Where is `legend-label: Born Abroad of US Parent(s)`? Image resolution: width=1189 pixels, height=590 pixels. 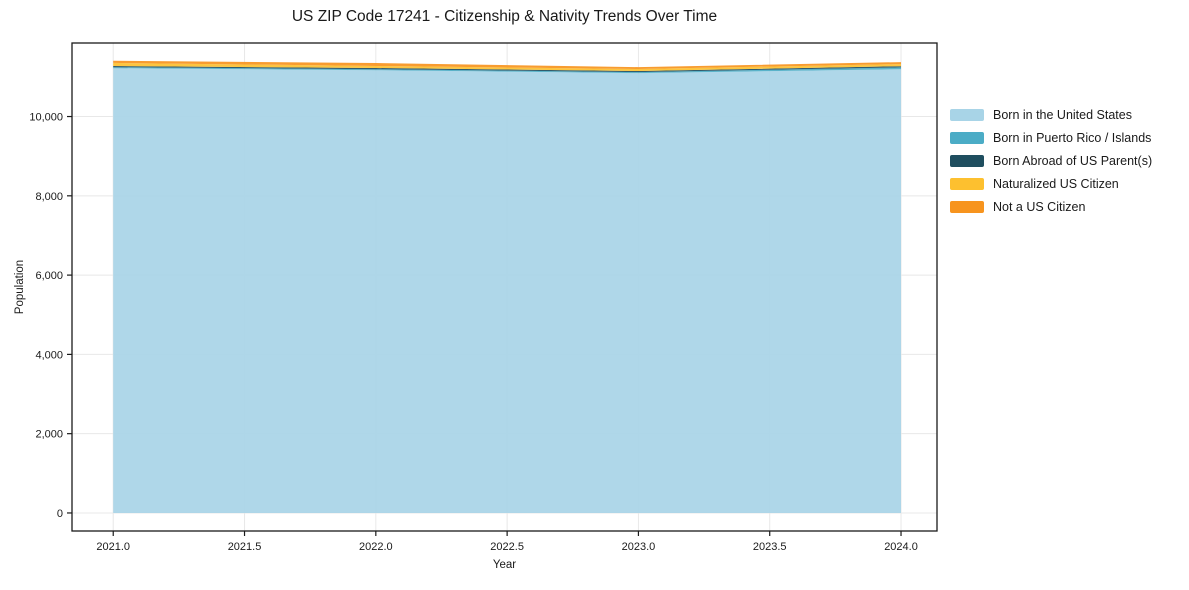
legend-label: Born Abroad of US Parent(s) is located at coordinates (1073, 160).